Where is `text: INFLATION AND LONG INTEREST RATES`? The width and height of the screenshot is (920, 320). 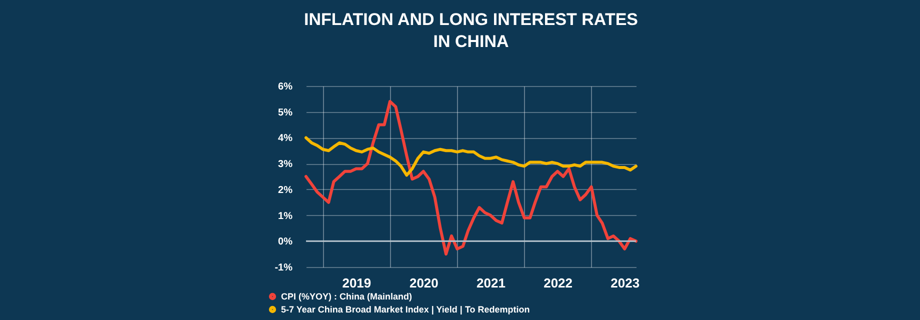
text: INFLATION AND LONG INTEREST RATES is located at coordinates (471, 19).